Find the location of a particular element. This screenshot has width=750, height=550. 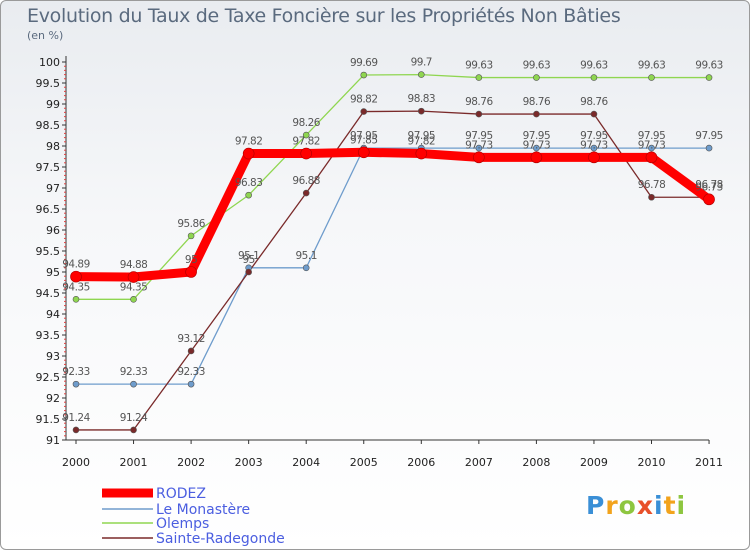

y-axis-unit: (en %) is located at coordinates (45, 35).